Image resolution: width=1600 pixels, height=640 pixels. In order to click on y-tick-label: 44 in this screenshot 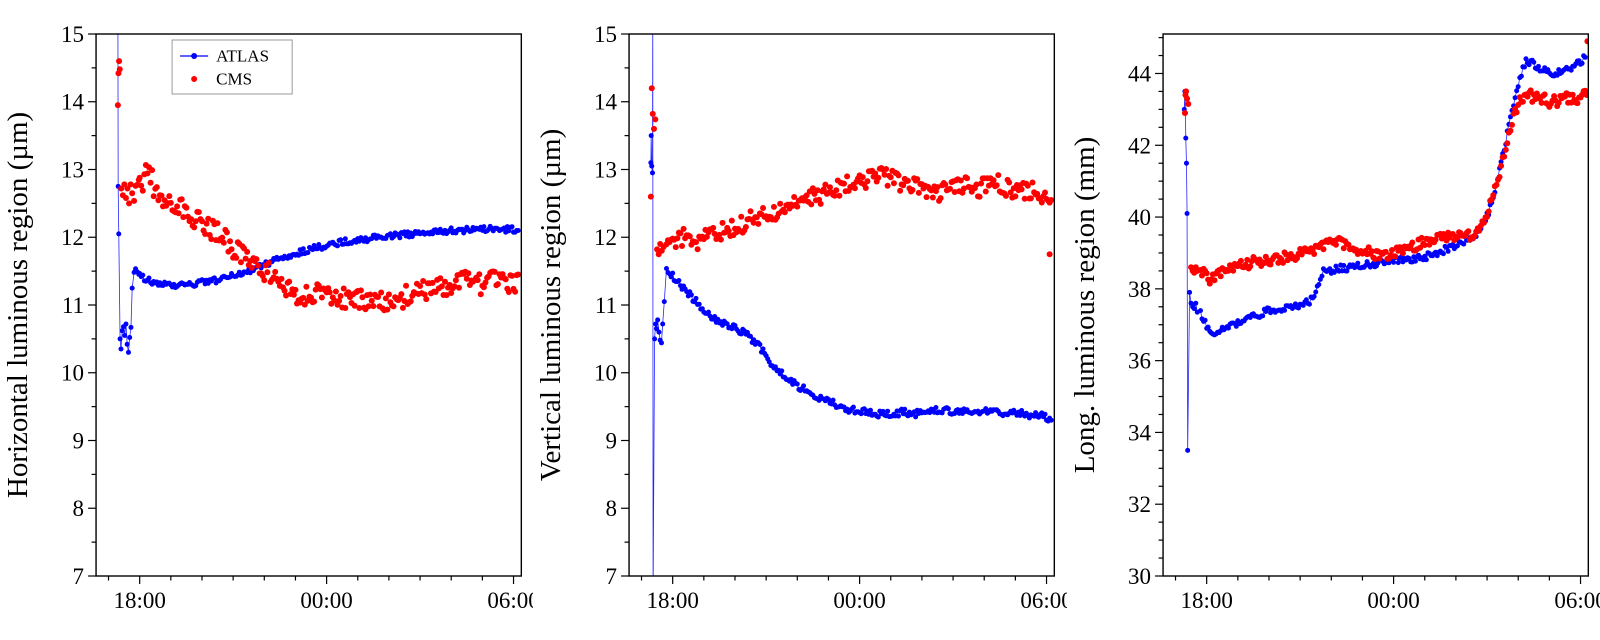, I will do `click(1140, 73)`.